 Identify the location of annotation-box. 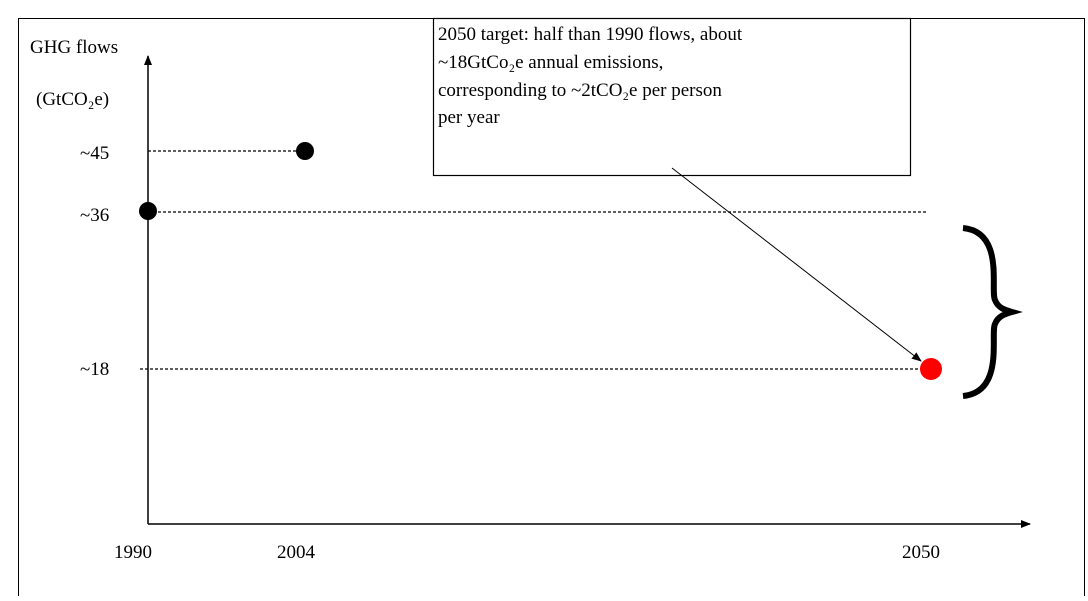
(672, 97).